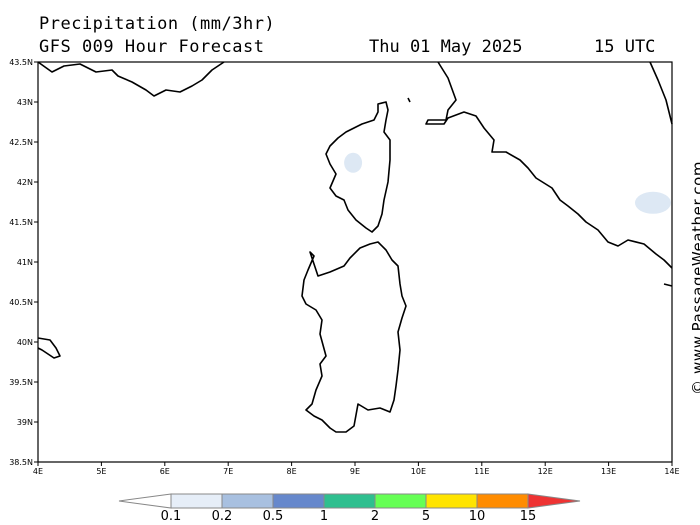 Image resolution: width=700 pixels, height=525 pixels. What do you see at coordinates (426, 516) in the screenshot?
I see `legend-label: 5` at bounding box center [426, 516].